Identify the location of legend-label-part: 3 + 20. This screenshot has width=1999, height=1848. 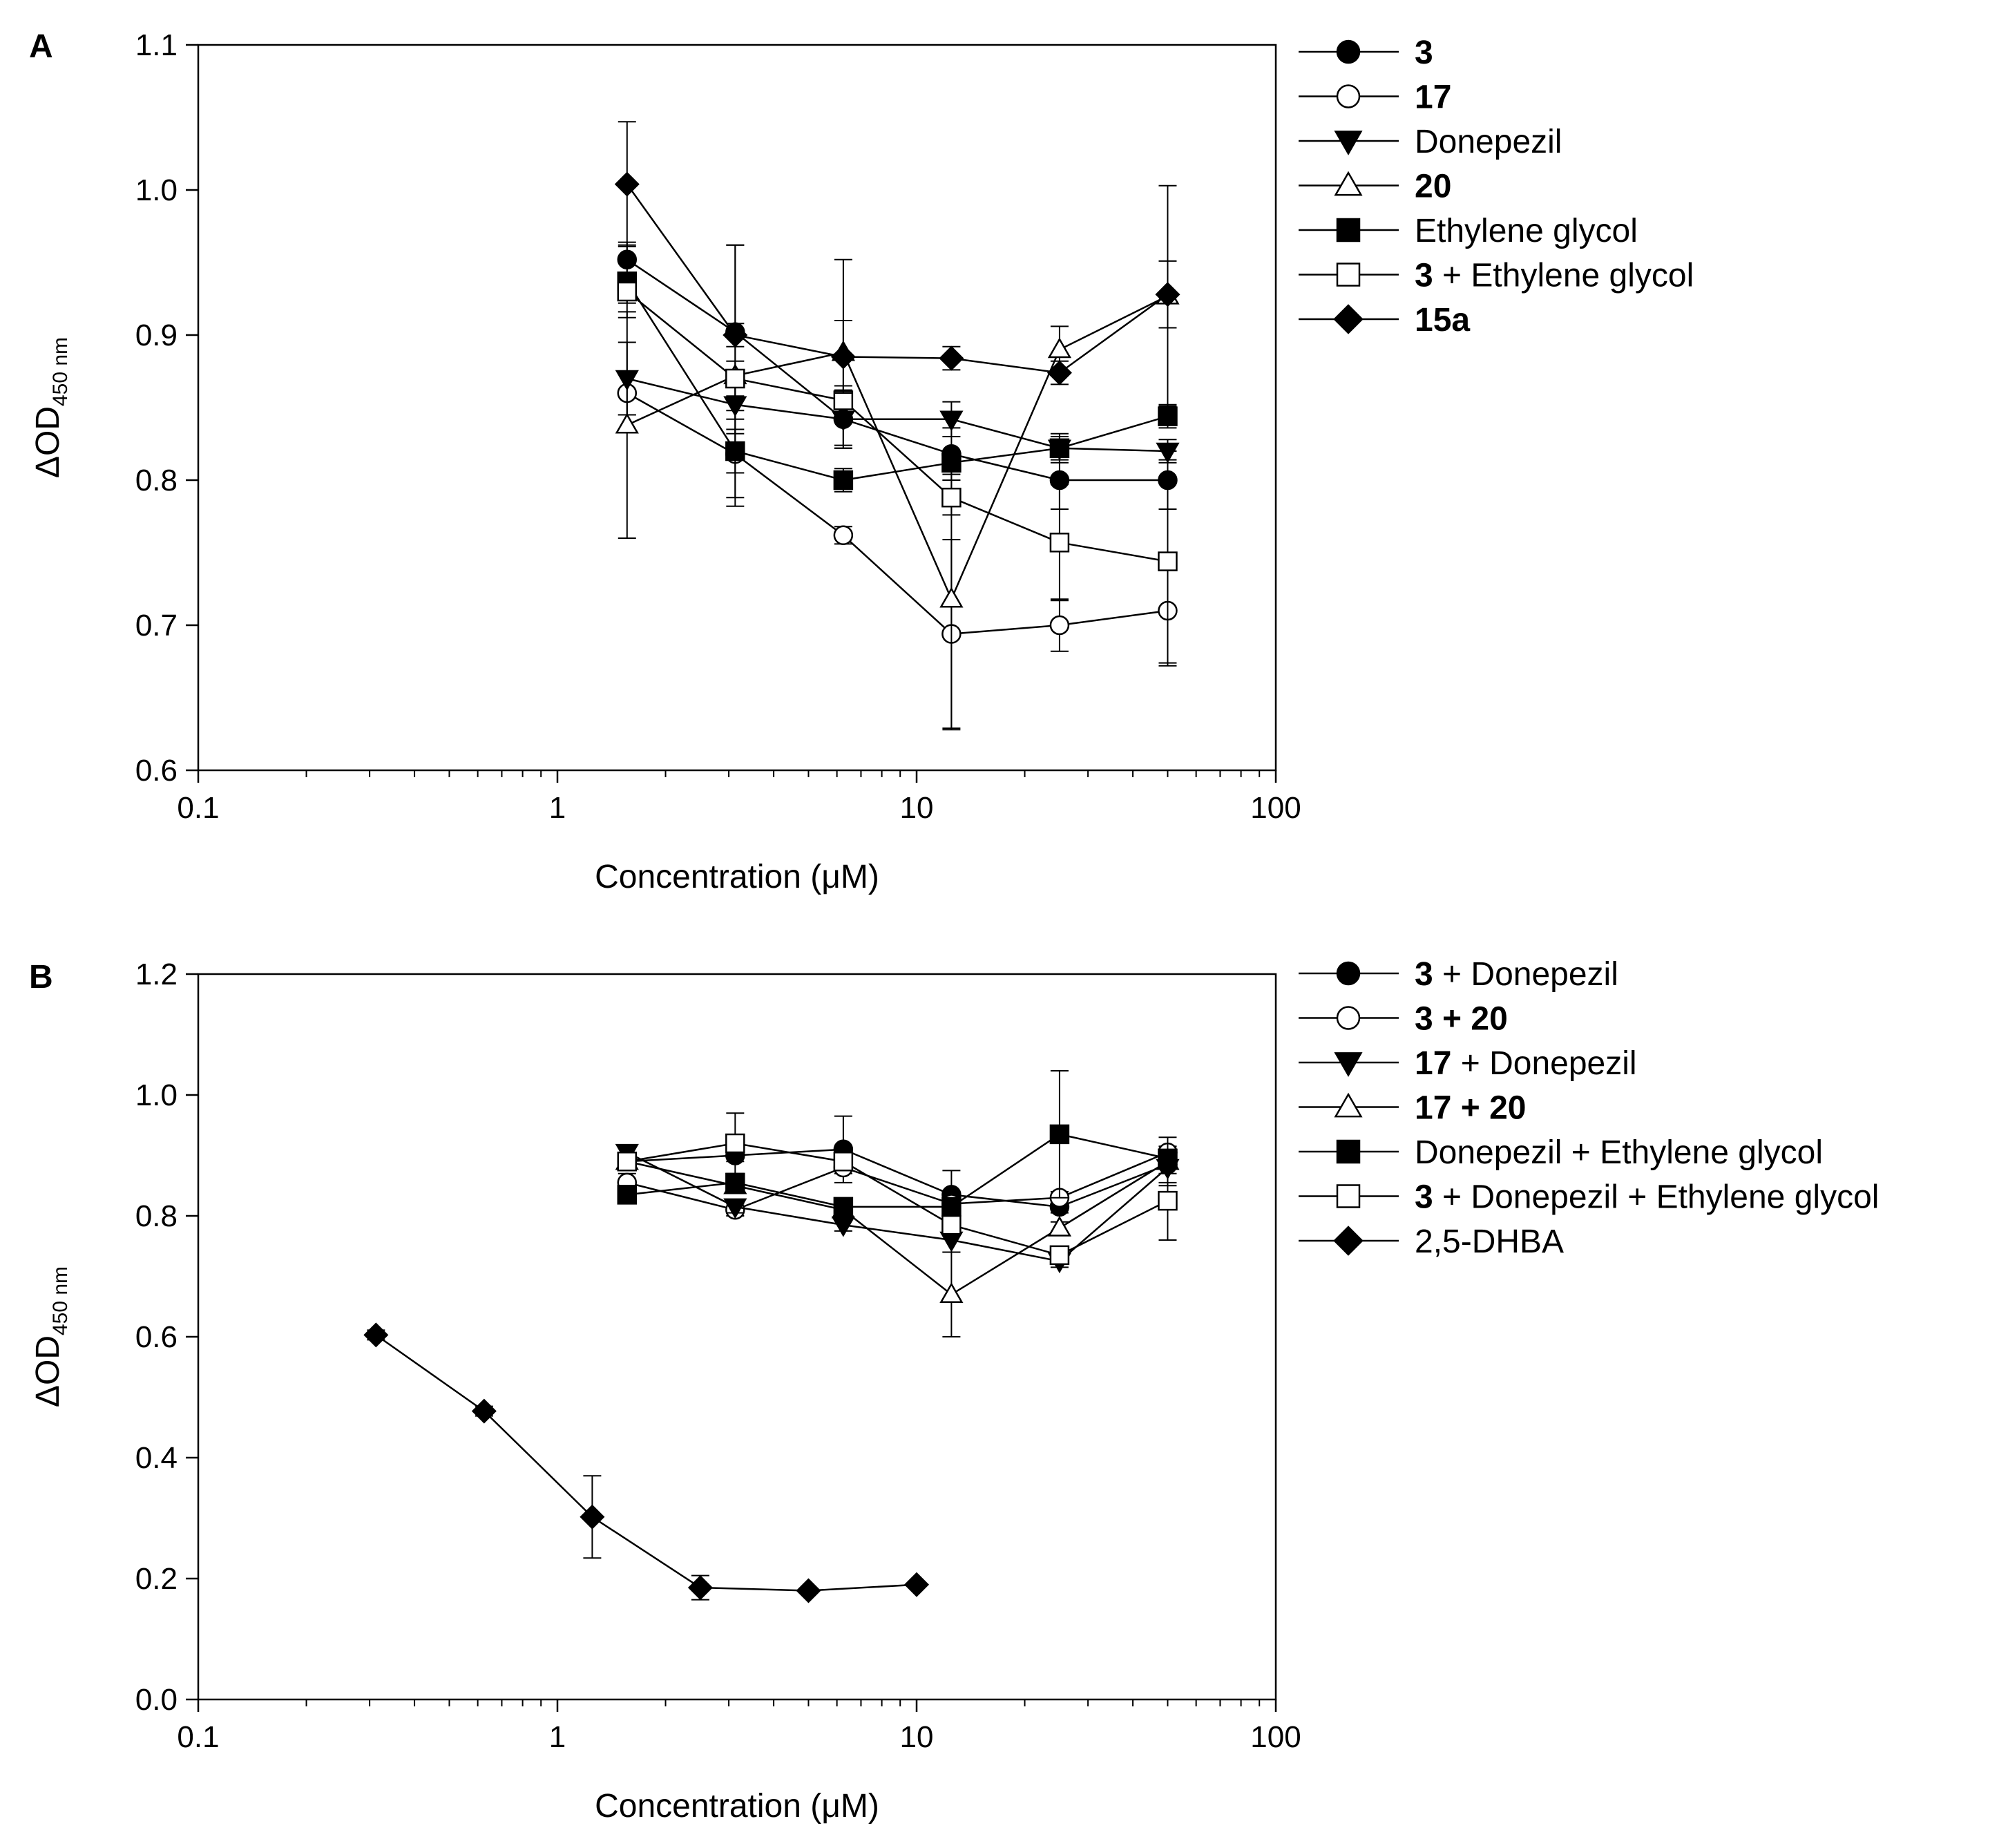
(1462, 1019).